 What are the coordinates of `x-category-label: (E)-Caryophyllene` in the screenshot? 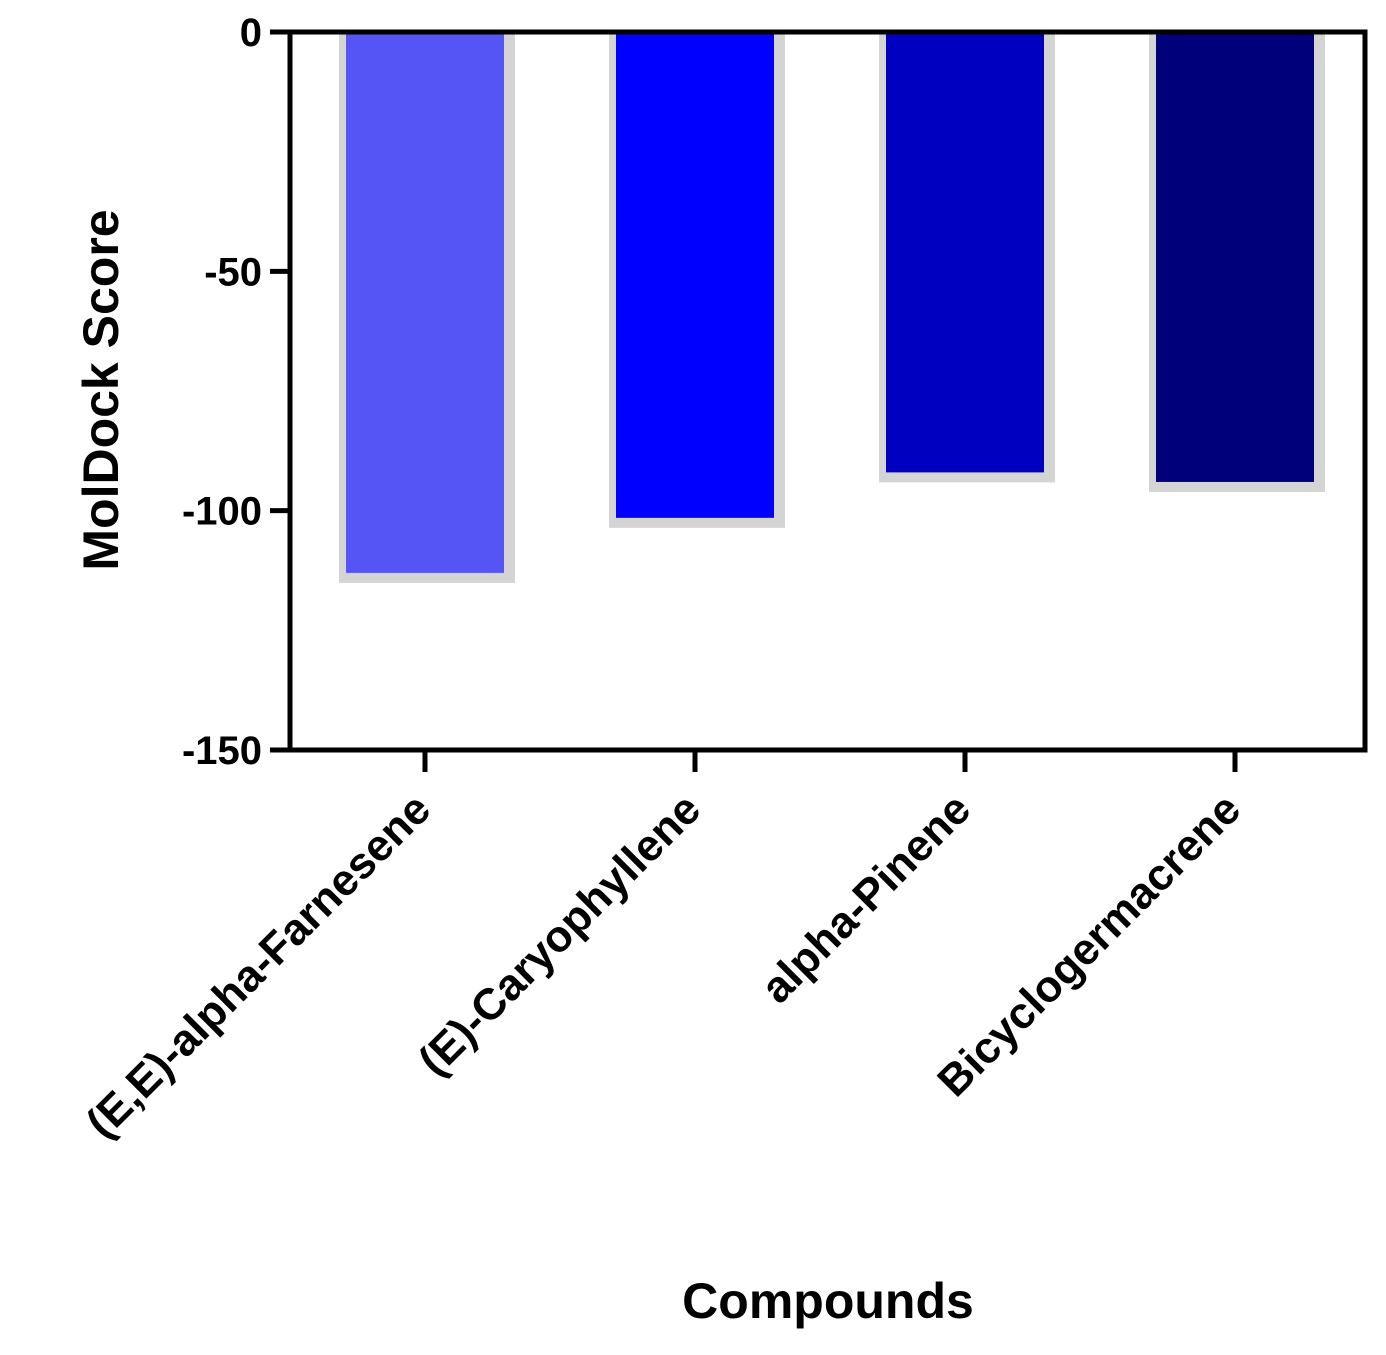 It's located at (559, 934).